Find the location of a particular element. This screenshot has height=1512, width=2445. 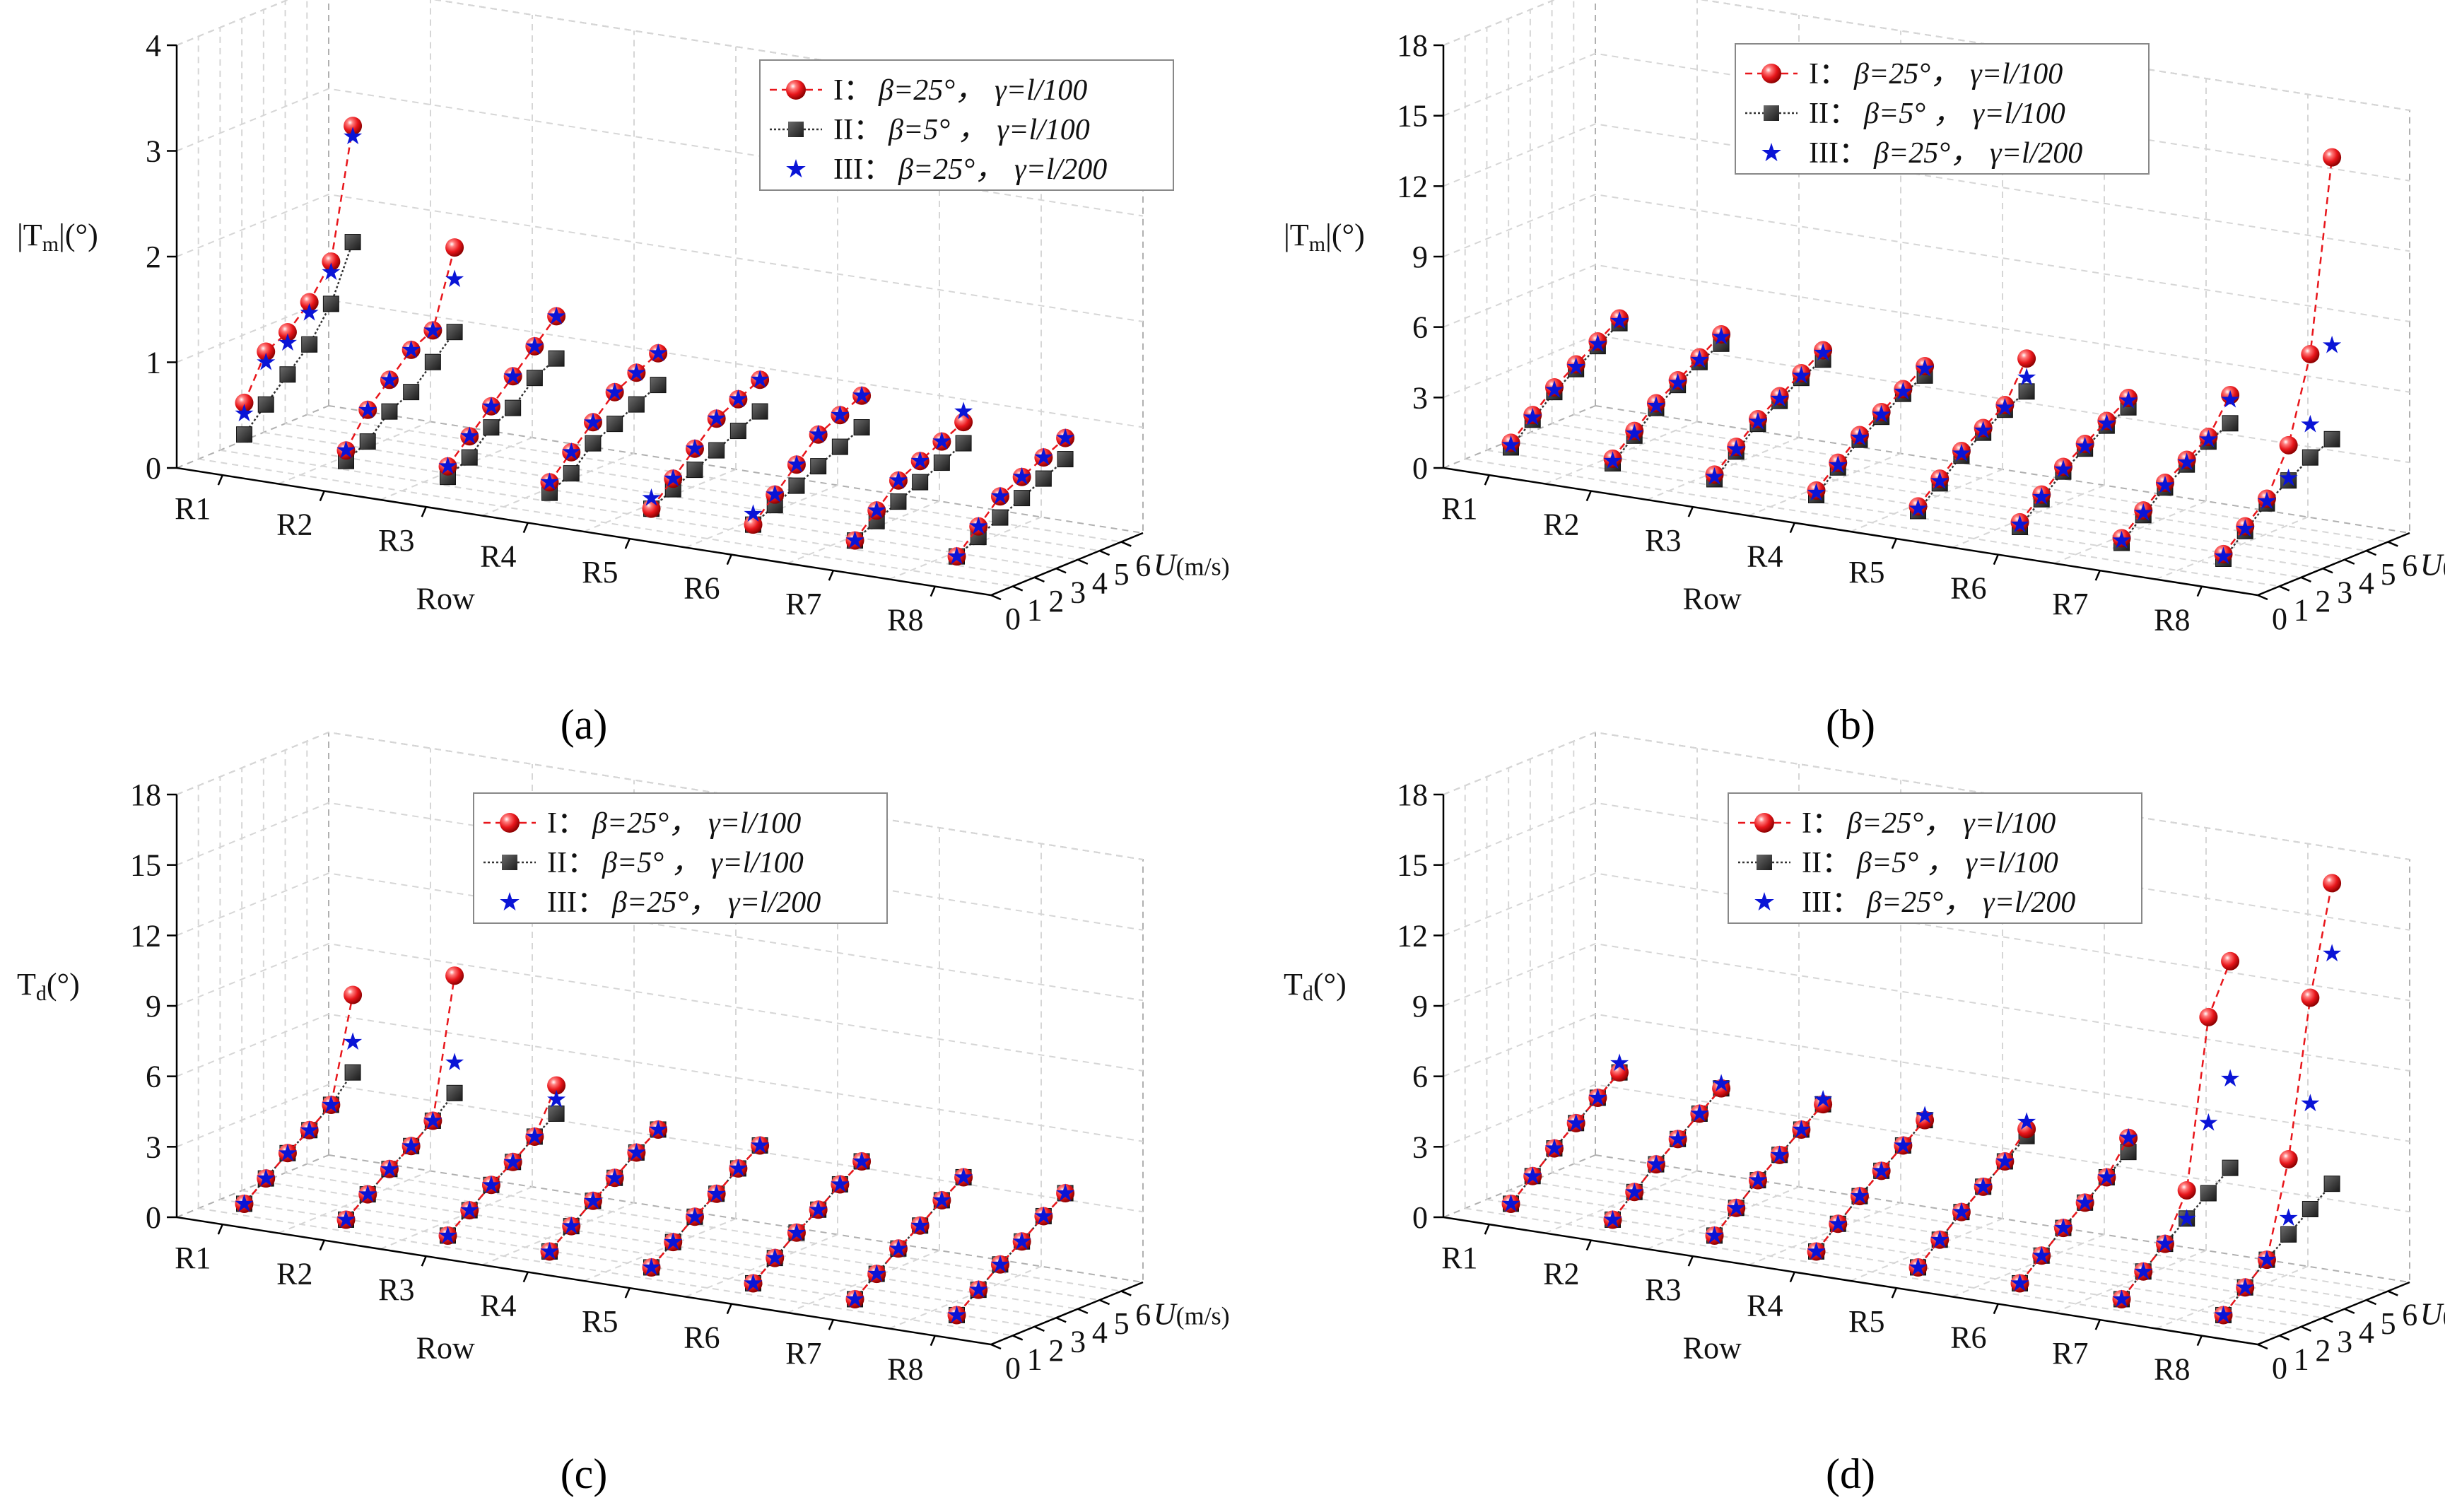

legend-box is located at coordinates (1935, 858).